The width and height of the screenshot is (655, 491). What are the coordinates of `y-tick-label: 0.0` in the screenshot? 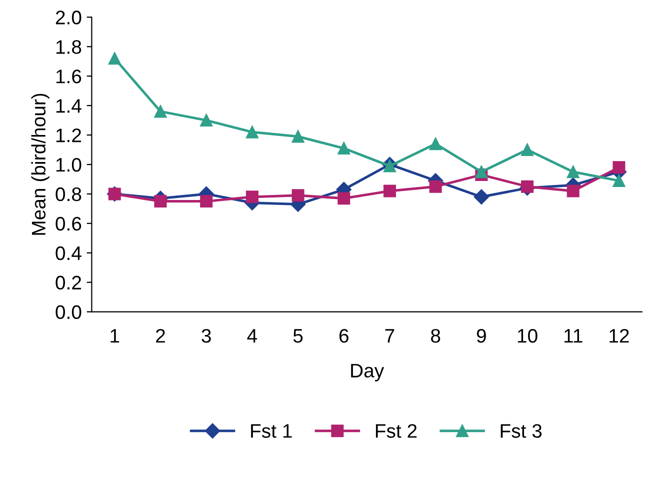 It's located at (69, 312).